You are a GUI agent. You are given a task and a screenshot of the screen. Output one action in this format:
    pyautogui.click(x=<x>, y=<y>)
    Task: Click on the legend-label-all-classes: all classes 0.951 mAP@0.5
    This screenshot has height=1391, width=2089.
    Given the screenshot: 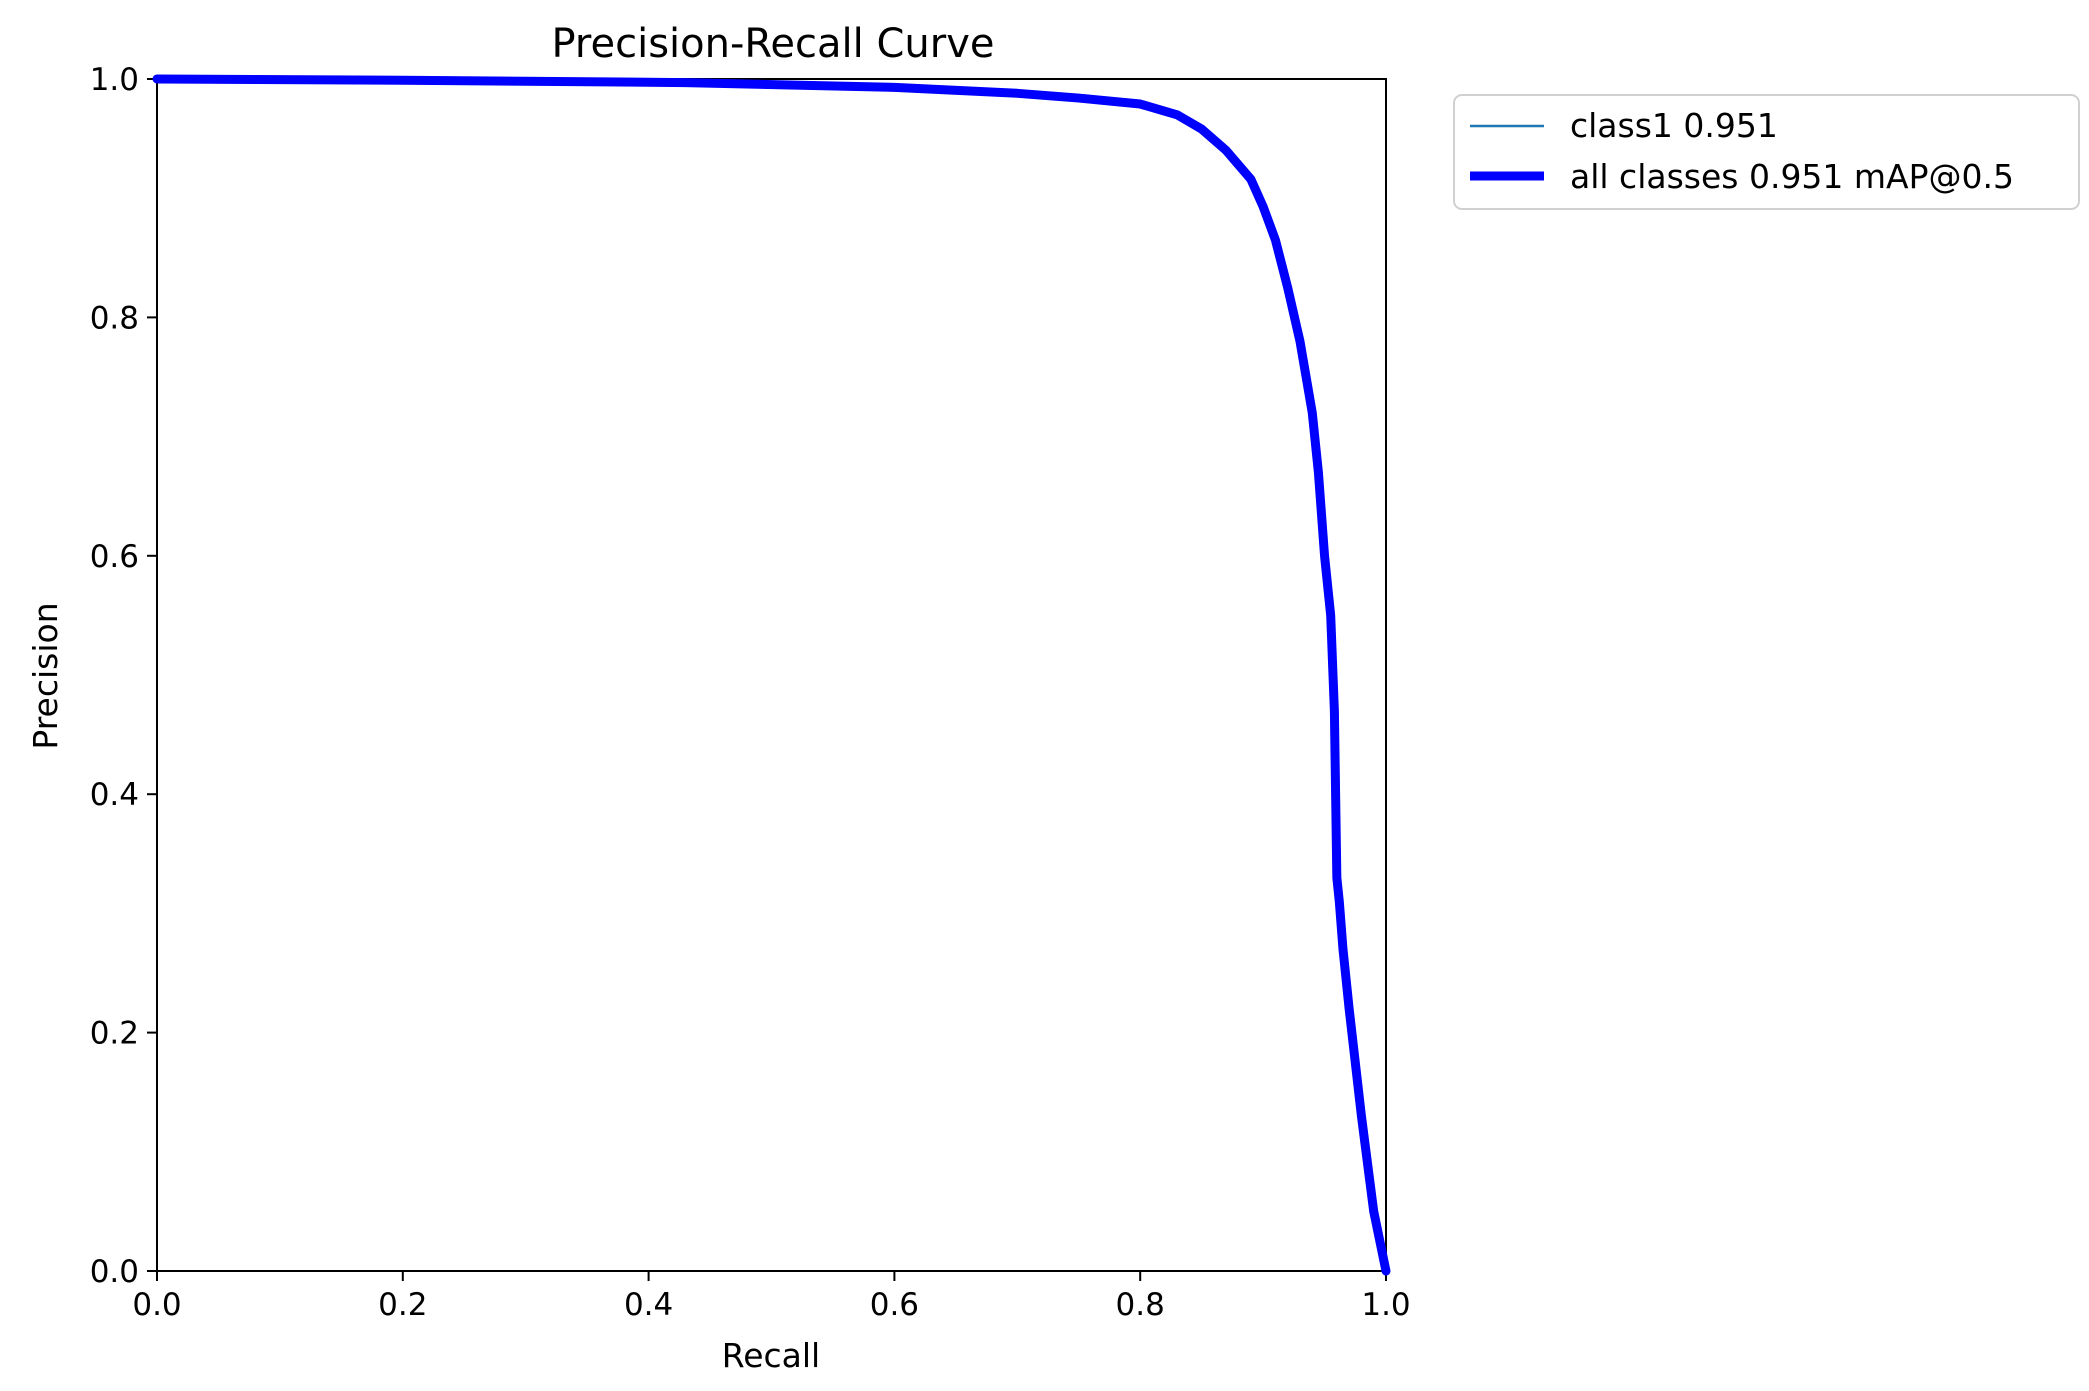 What is the action you would take?
    pyautogui.click(x=1792, y=176)
    